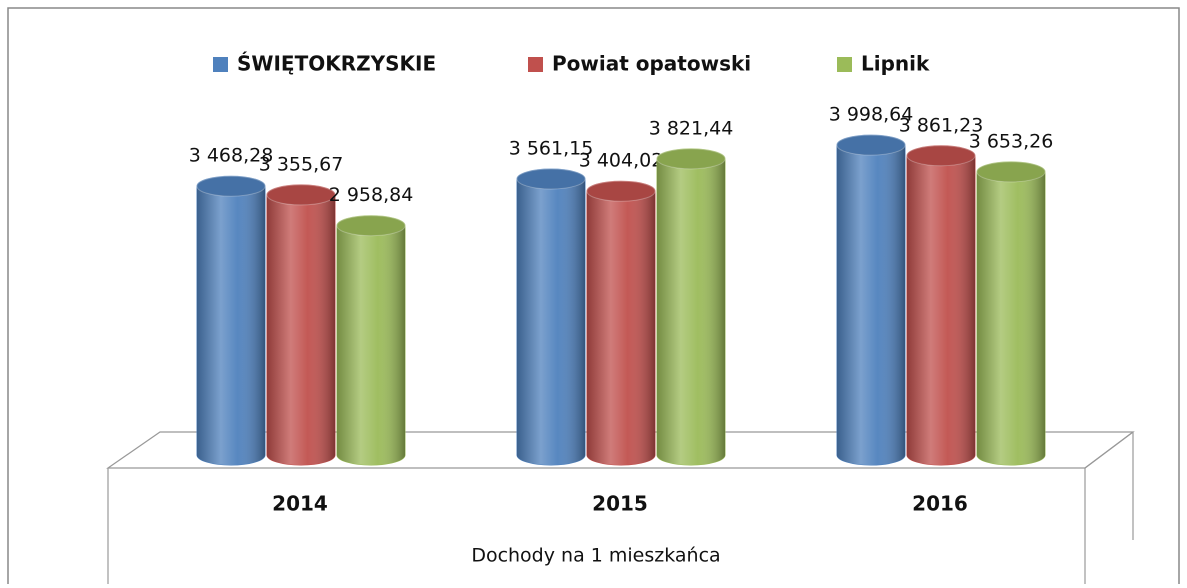 Image resolution: width=1187 pixels, height=588 pixels. Describe the element at coordinates (300, 504) in the screenshot. I see `x-tick-label: 2014` at that location.